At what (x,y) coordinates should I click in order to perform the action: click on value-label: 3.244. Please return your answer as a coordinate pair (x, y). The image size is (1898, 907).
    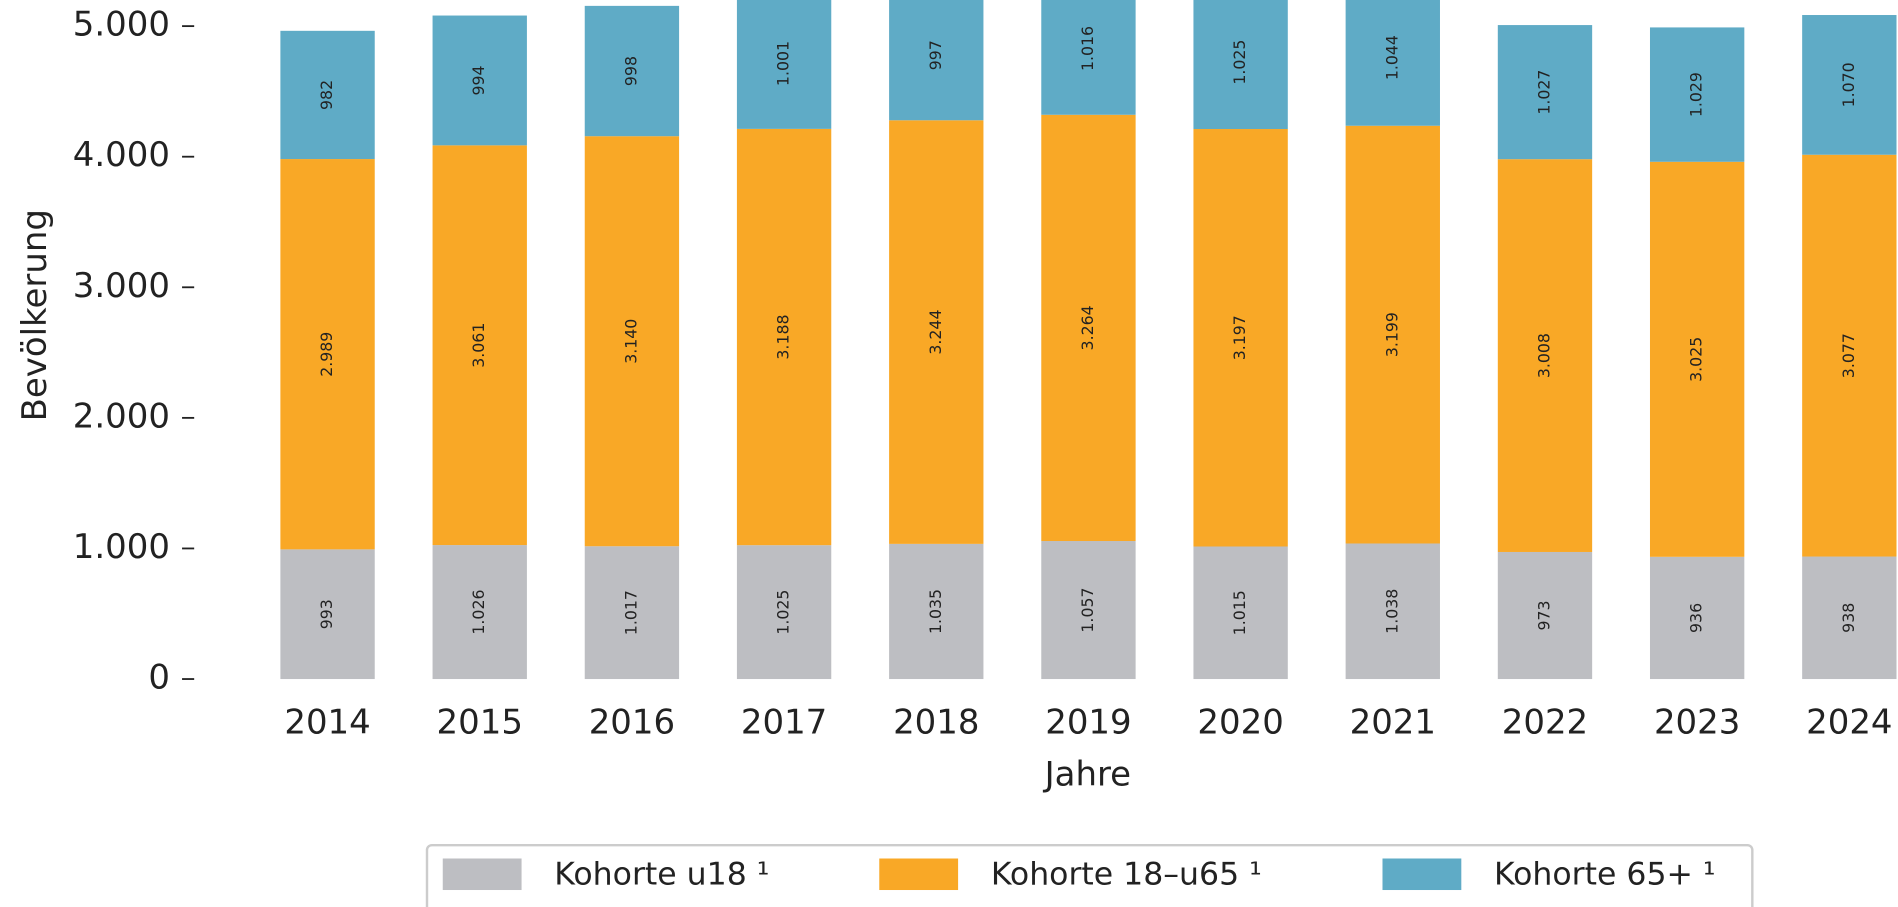
    Looking at the image, I should click on (935, 332).